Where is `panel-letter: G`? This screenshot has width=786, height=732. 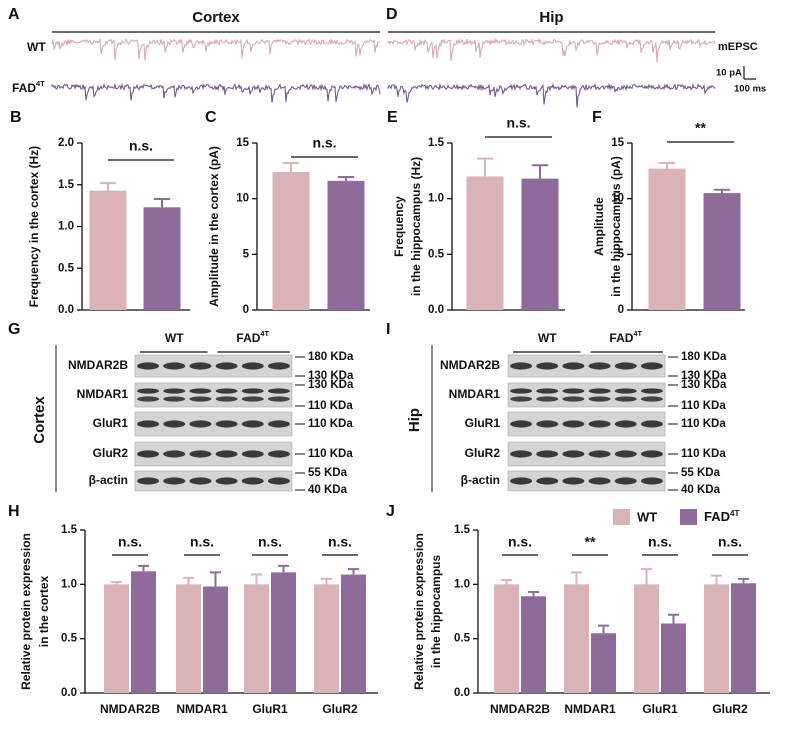
panel-letter: G is located at coordinates (14, 329).